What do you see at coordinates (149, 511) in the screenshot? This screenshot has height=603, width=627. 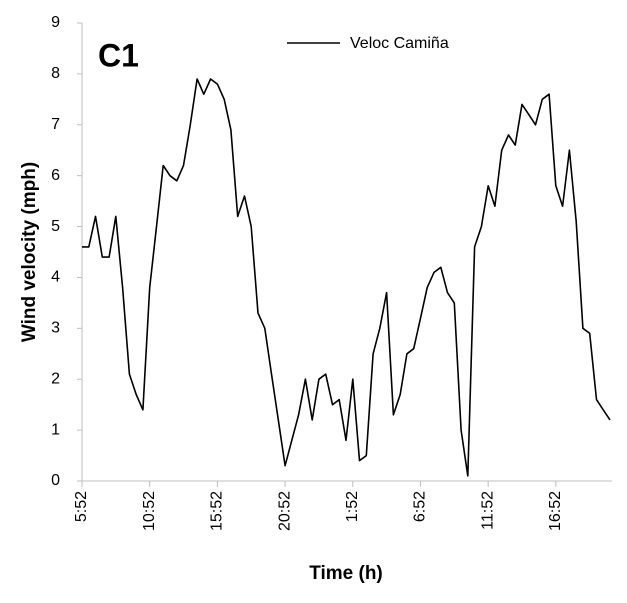 I see `x-tick-label: 10:52` at bounding box center [149, 511].